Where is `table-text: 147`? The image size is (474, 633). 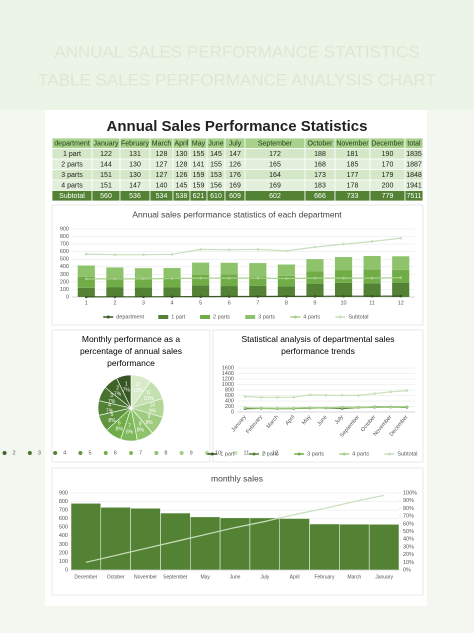
table-text: 147 is located at coordinates (235, 154).